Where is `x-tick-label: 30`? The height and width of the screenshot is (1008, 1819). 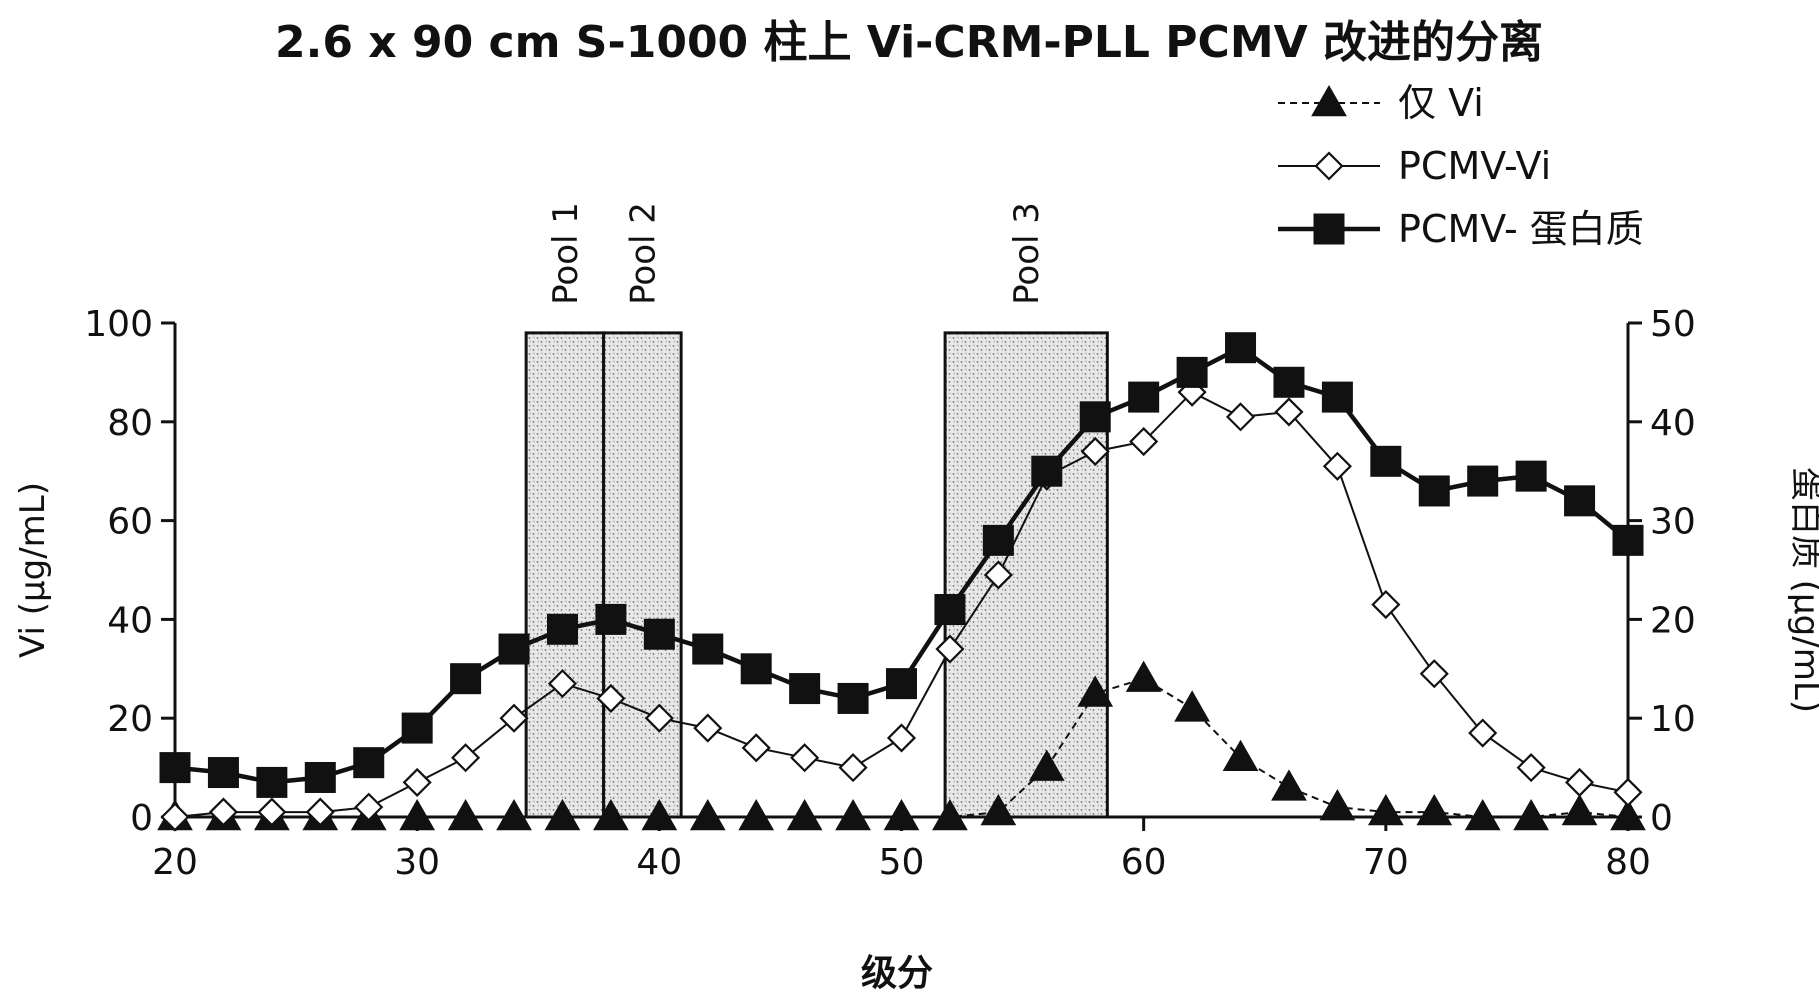 x-tick-label: 30 is located at coordinates (417, 862).